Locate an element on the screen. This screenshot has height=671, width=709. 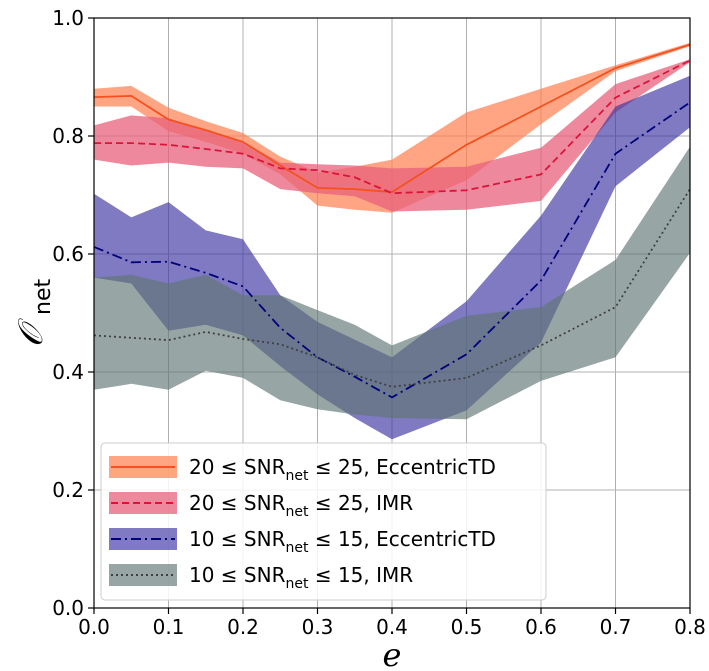
legend-label: 10 ≤ SNRnet ≤ 15, IMR is located at coordinates (301, 577).